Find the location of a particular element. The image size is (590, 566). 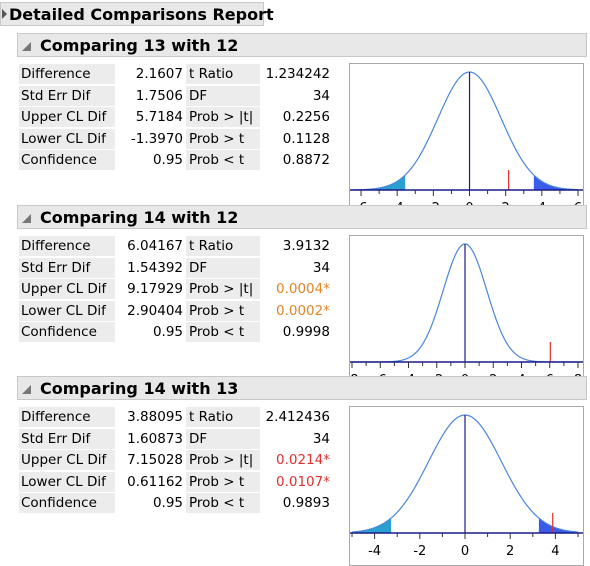

stat-row: Std Err Dif 1.54392 DF 34 is located at coordinates (174, 268).